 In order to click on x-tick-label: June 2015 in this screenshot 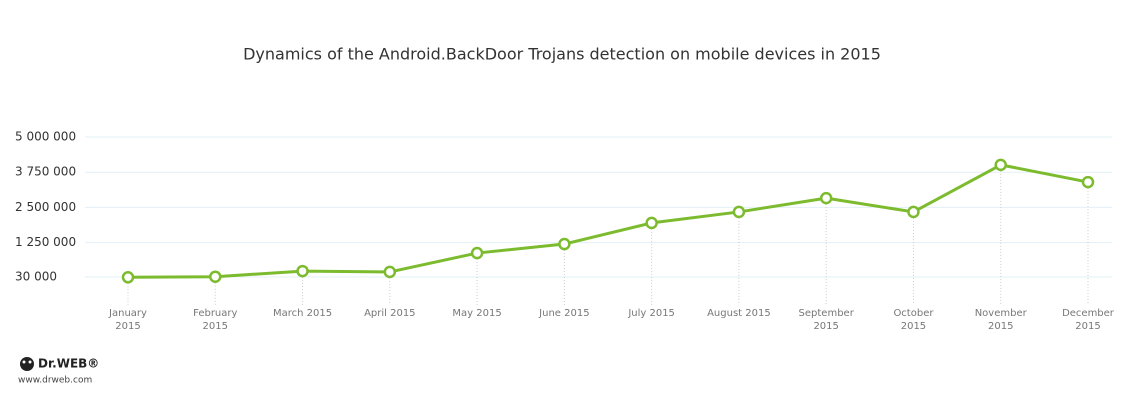, I will do `click(564, 313)`.